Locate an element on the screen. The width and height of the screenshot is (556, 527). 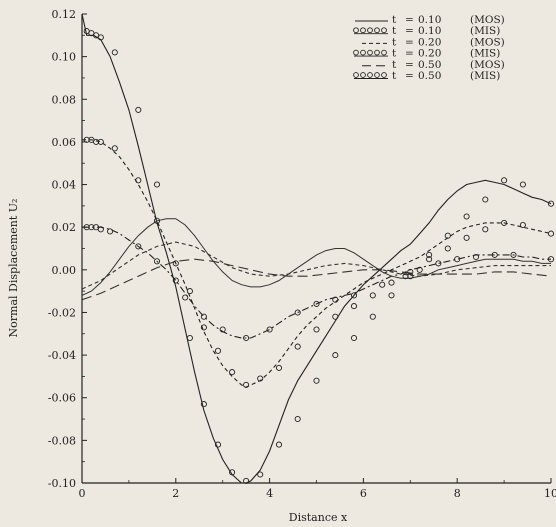
y-tick-label: 0.00 is located at coordinates (64, 270).